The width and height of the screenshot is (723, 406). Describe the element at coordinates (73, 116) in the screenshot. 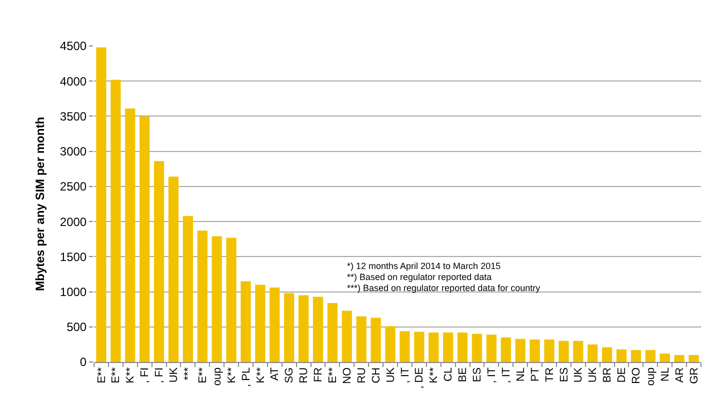

I see `y-tick-label: 3500` at that location.